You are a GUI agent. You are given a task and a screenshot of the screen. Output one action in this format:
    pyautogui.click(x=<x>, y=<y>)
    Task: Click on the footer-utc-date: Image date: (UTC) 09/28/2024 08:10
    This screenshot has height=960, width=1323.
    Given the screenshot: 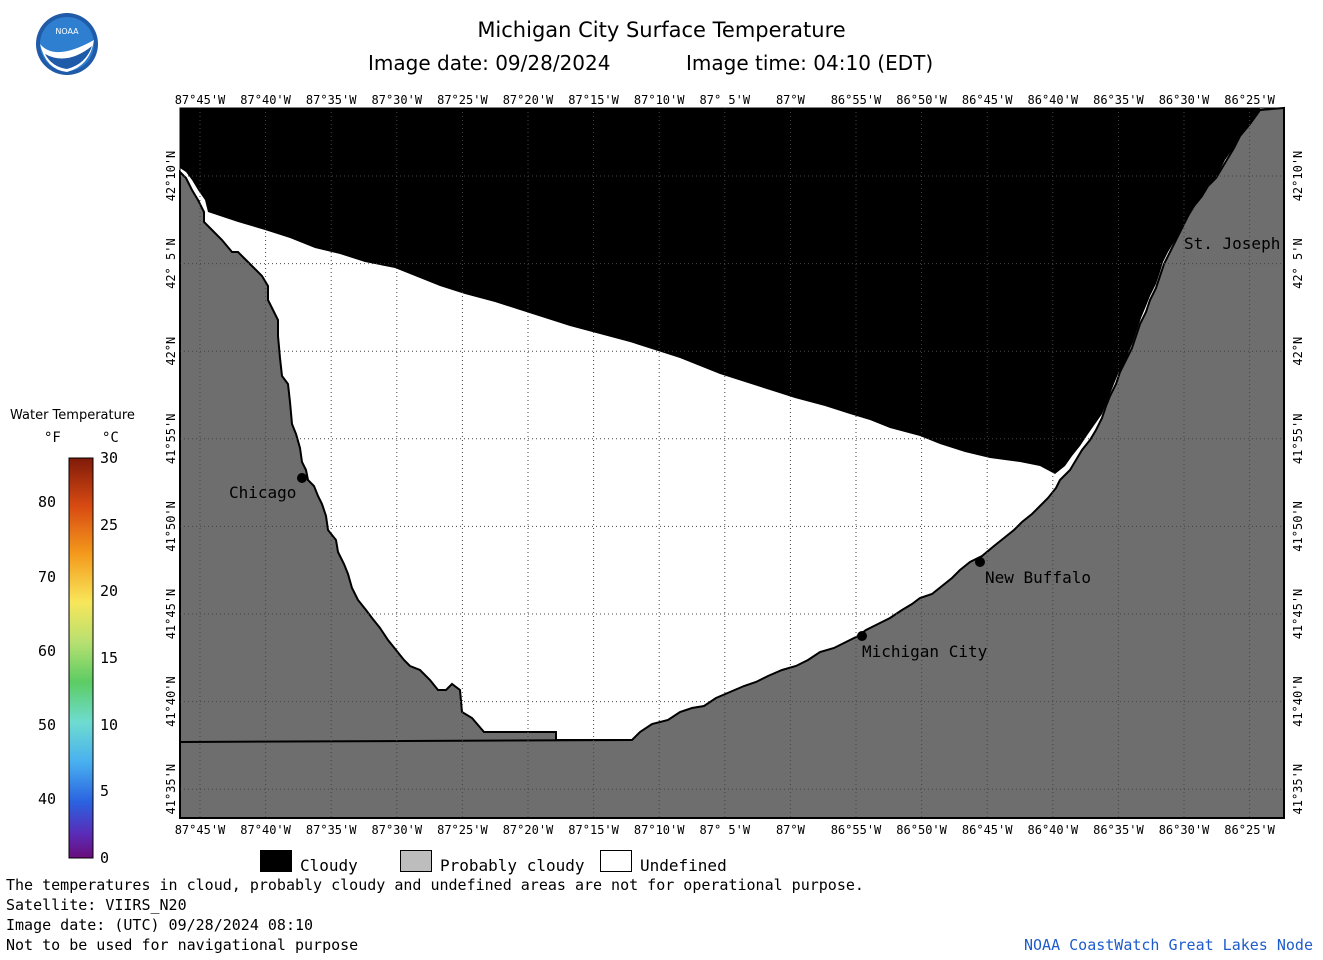 What is the action you would take?
    pyautogui.click(x=160, y=925)
    